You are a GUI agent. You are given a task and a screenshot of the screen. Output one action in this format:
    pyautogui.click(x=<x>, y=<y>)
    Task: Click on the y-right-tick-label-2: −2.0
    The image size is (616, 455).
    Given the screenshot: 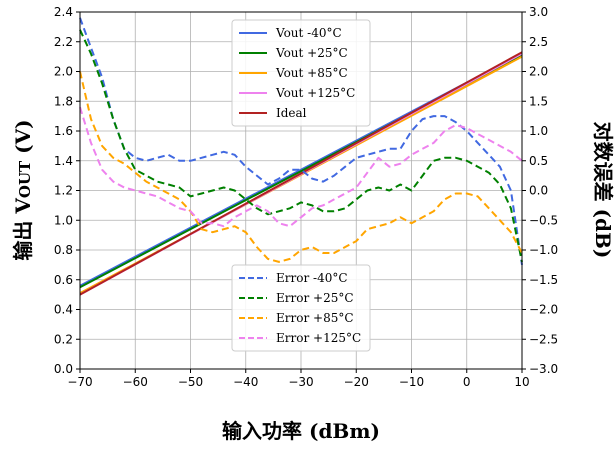 What is the action you would take?
    pyautogui.click(x=543, y=310)
    